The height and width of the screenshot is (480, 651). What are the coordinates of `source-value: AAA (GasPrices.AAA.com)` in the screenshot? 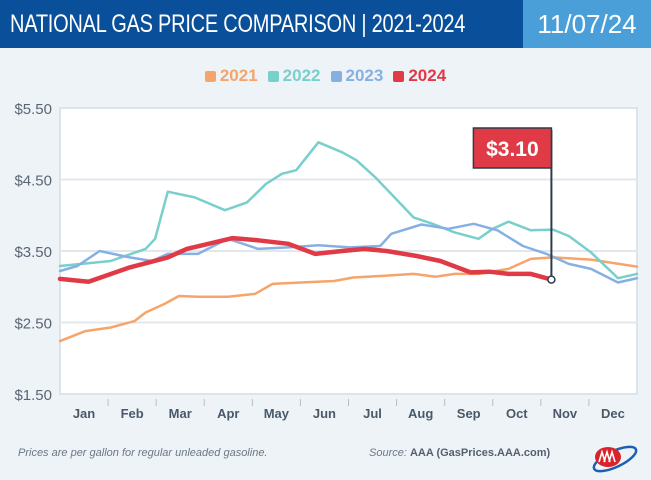 It's located at (480, 453).